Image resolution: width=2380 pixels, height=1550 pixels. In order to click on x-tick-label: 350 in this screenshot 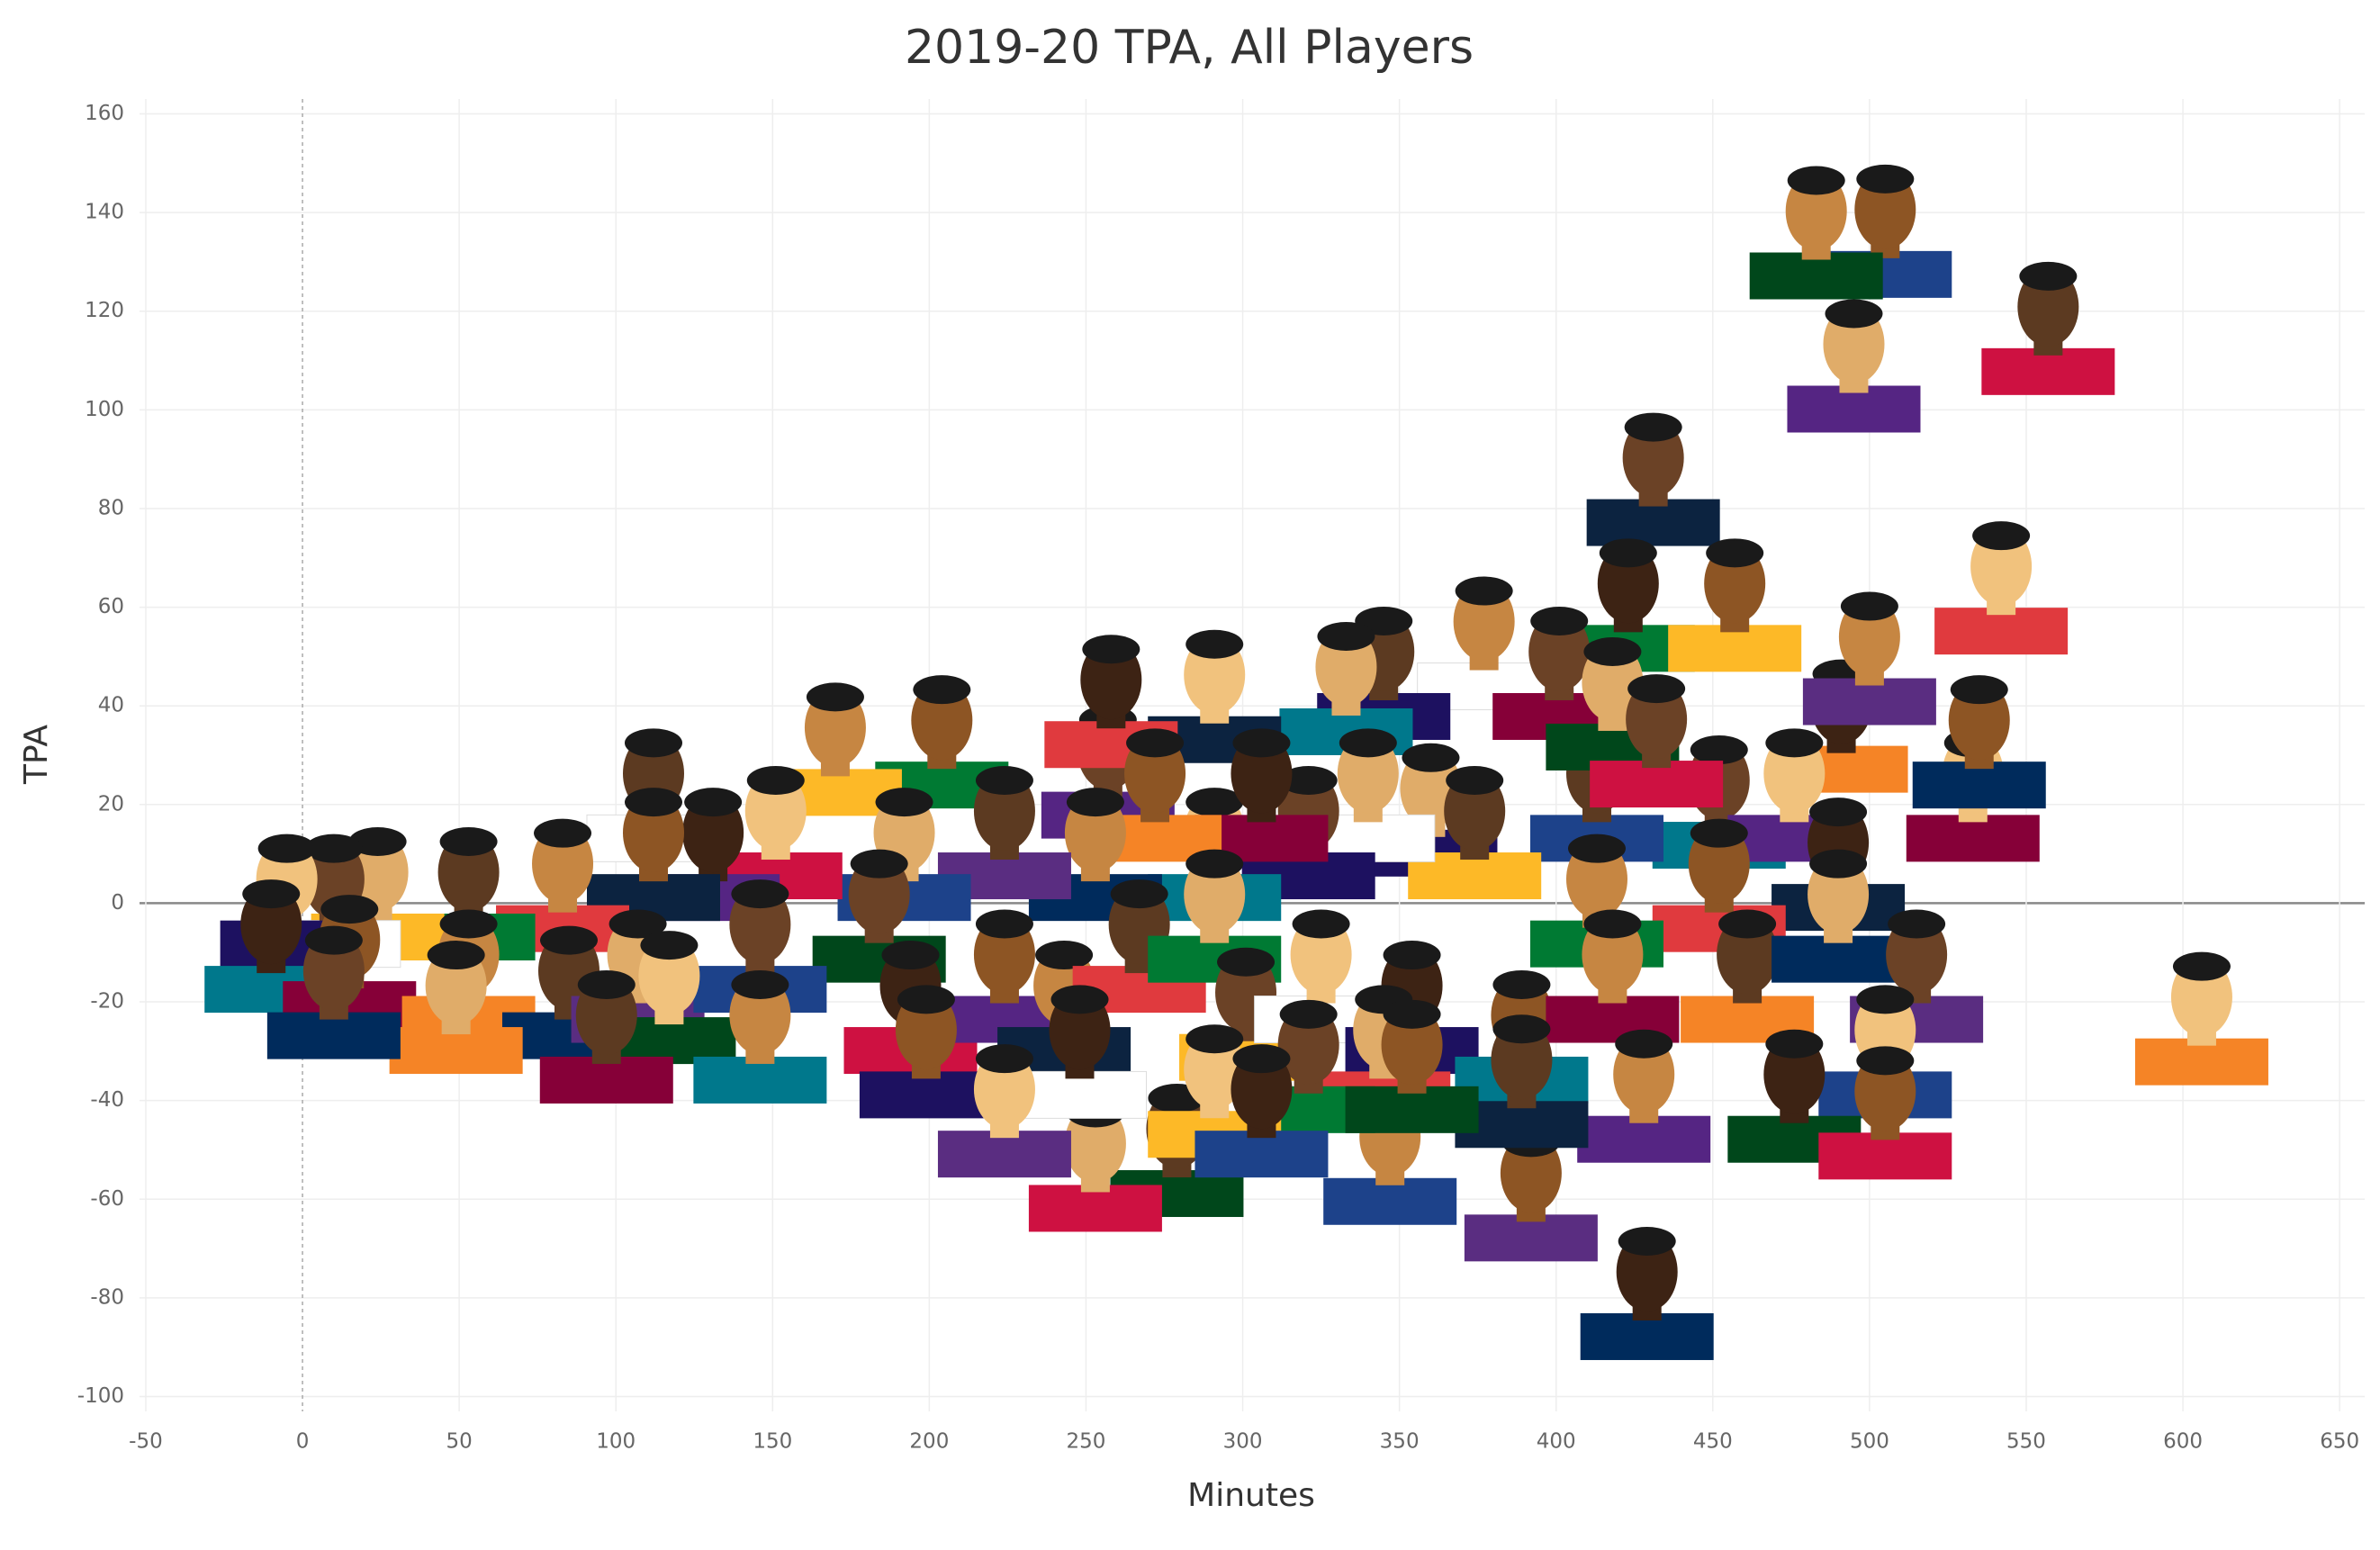, I will do `click(1400, 1442)`.